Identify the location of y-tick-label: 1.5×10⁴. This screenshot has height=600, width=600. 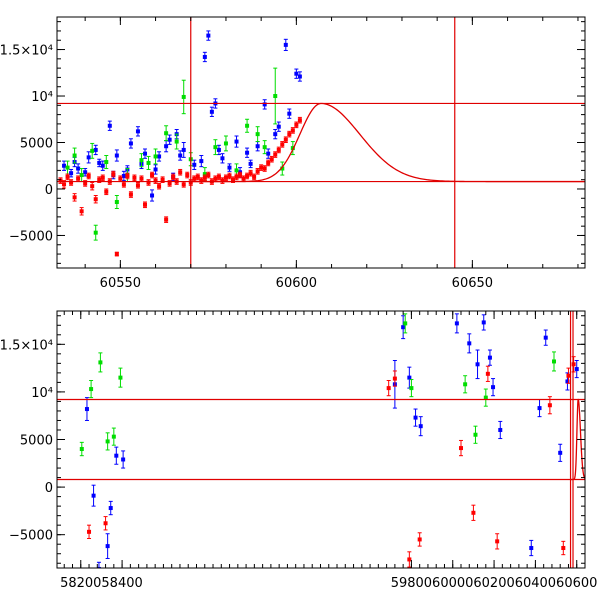
(26, 51).